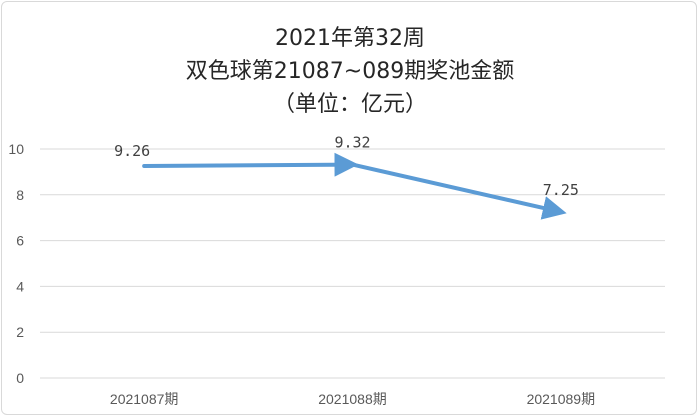  What do you see at coordinates (350, 104) in the screenshot?
I see `chart-title-line-3: （单位：亿元）` at bounding box center [350, 104].